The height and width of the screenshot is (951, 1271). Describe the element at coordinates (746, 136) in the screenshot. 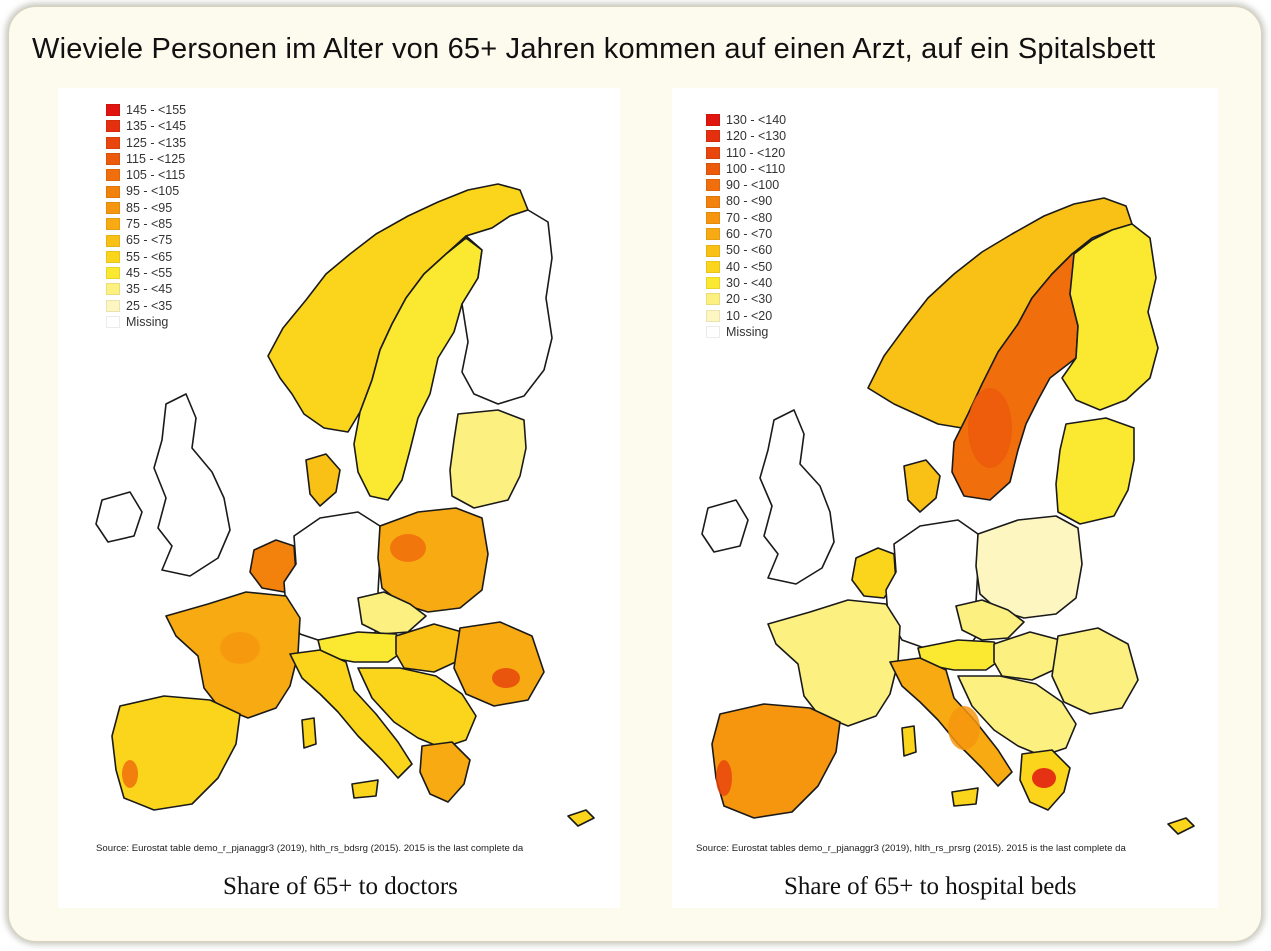

I see `legend-item: 120 - <130` at that location.